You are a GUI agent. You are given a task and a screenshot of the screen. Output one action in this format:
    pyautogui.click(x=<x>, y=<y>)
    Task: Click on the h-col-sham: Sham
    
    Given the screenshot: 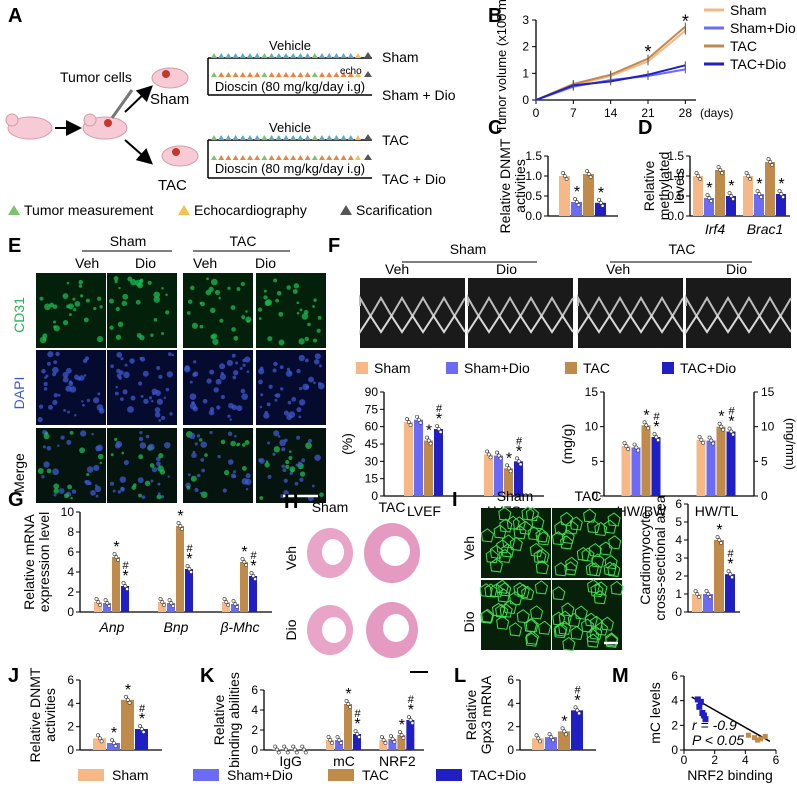 What is the action you would take?
    pyautogui.click(x=330, y=507)
    